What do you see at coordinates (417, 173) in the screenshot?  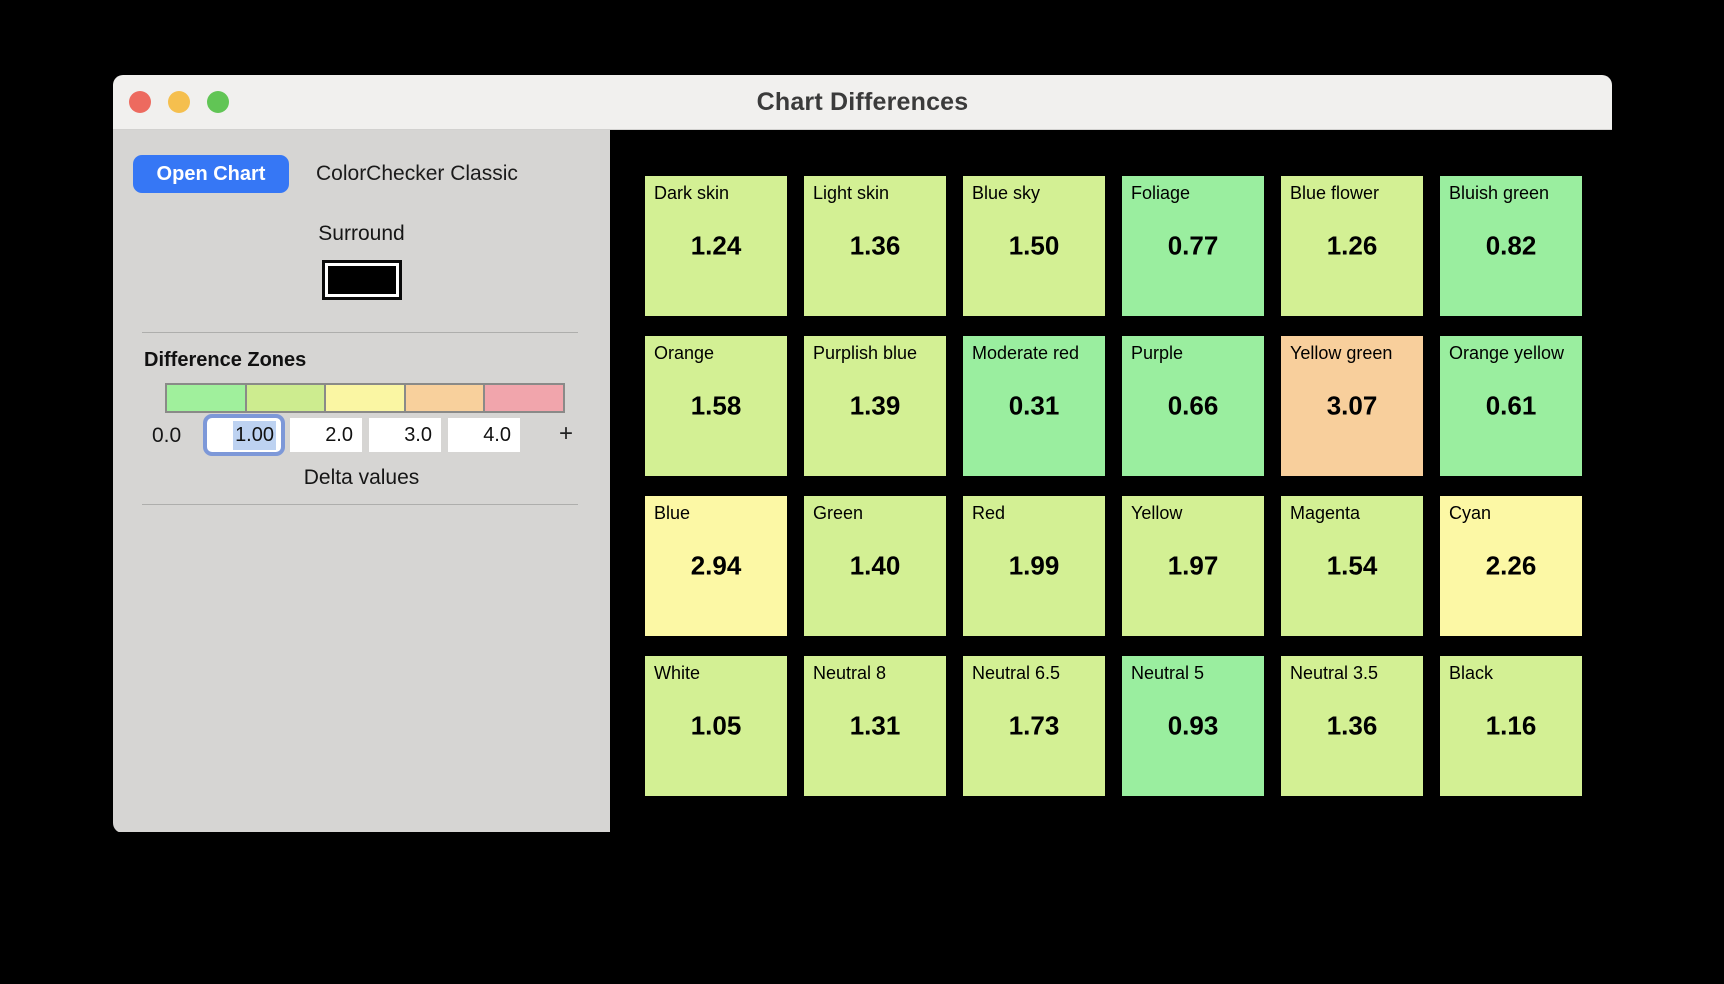 I see `chart-name-label: ColorChecker Classic` at bounding box center [417, 173].